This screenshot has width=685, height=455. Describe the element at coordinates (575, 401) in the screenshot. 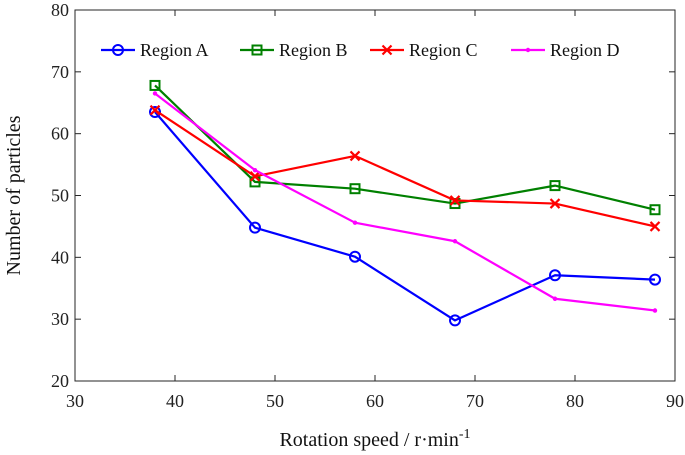

I see `x-tick-label: 80` at that location.